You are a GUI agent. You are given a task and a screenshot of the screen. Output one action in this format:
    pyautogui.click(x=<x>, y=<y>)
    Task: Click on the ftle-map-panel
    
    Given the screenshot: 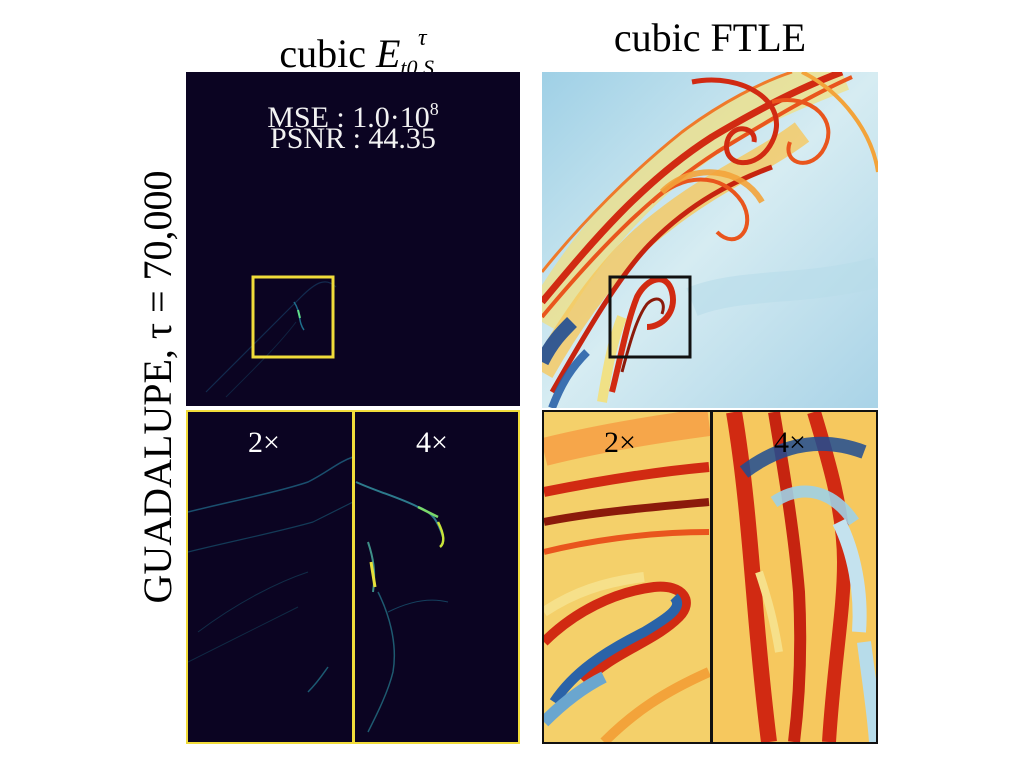 What is the action you would take?
    pyautogui.click(x=710, y=240)
    